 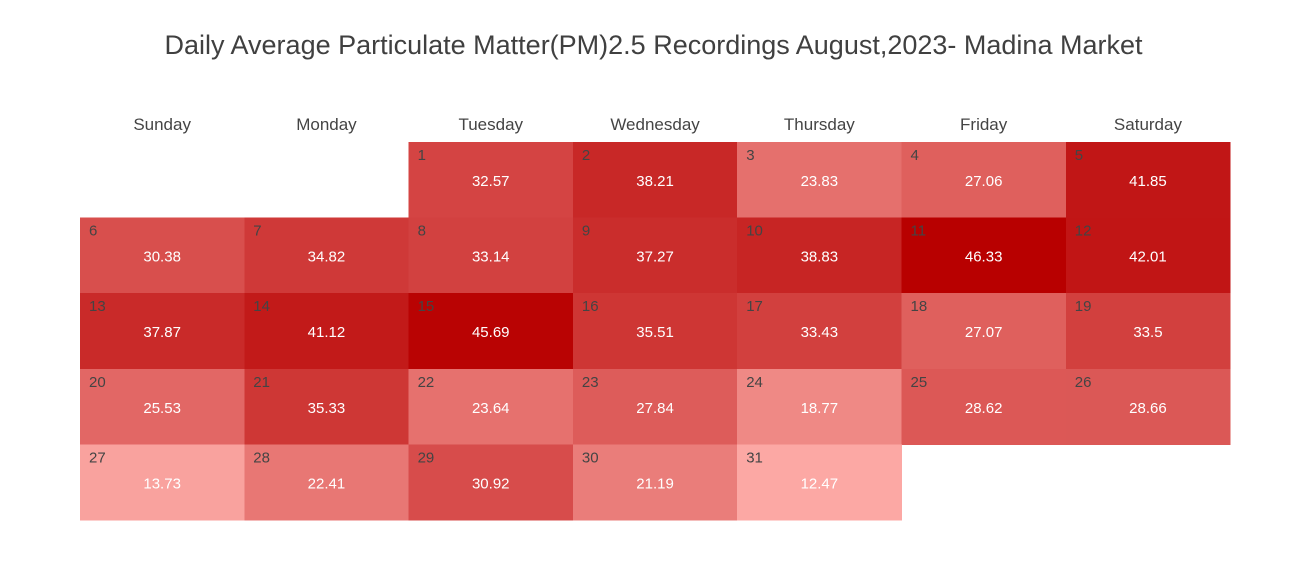 What do you see at coordinates (261, 457) in the screenshot?
I see `day-number: 28` at bounding box center [261, 457].